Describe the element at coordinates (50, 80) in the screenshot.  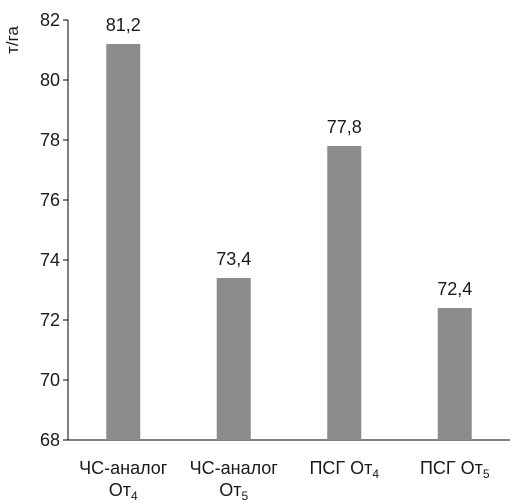
I see `y-tick-label: 80` at that location.